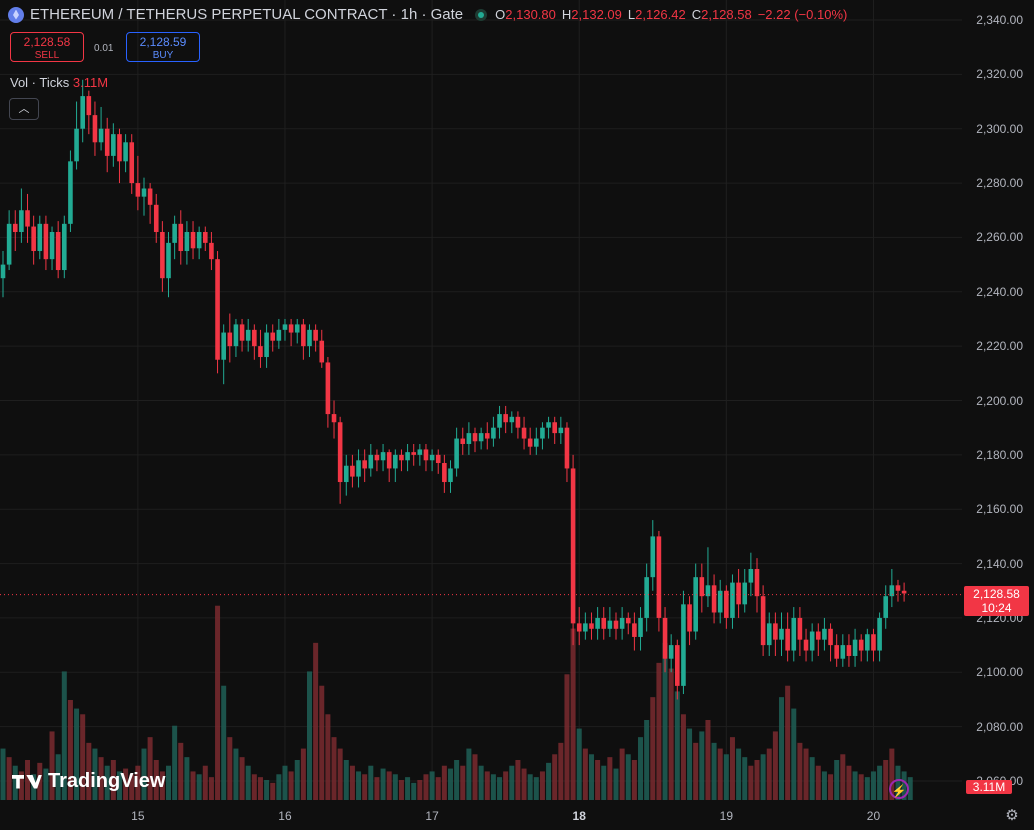  I want to click on live-status-icon, so click(481, 14).